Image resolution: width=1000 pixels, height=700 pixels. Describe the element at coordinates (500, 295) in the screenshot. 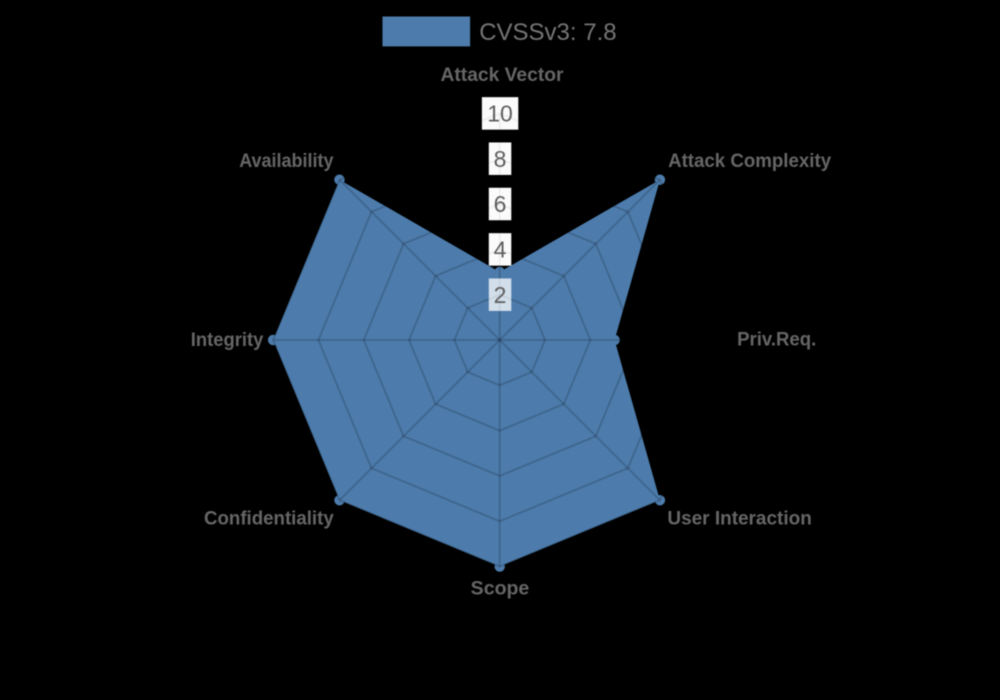

I see `svg-text: 2` at that location.